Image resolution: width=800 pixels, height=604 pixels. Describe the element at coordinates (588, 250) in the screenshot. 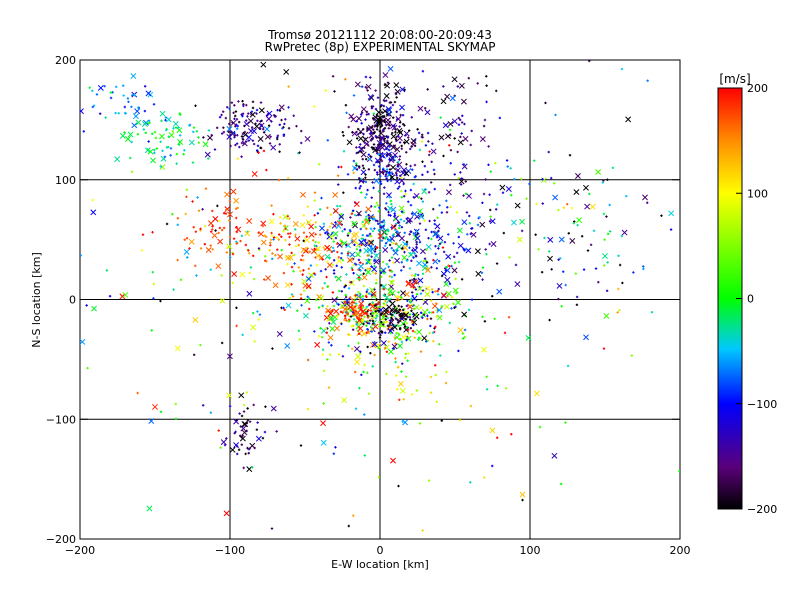

I see `data-point-dot-1997` at that location.